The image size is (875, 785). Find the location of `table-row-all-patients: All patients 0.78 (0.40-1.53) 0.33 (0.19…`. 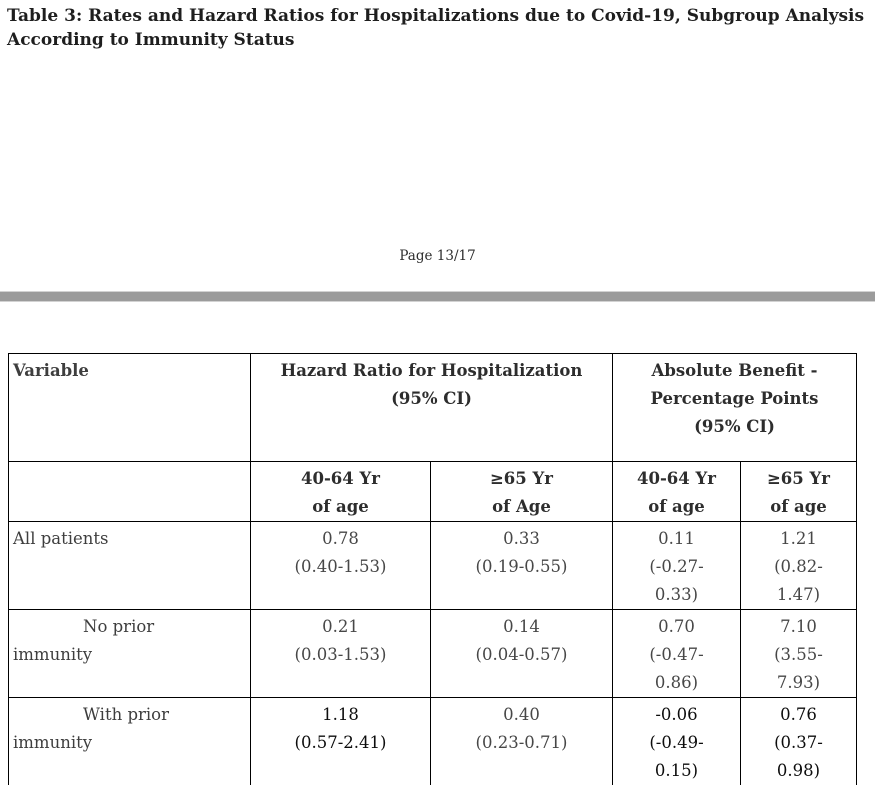

table-row-all-patients: All patients 0.78 (0.40-1.53) 0.33 (0.19… is located at coordinates (432, 565).